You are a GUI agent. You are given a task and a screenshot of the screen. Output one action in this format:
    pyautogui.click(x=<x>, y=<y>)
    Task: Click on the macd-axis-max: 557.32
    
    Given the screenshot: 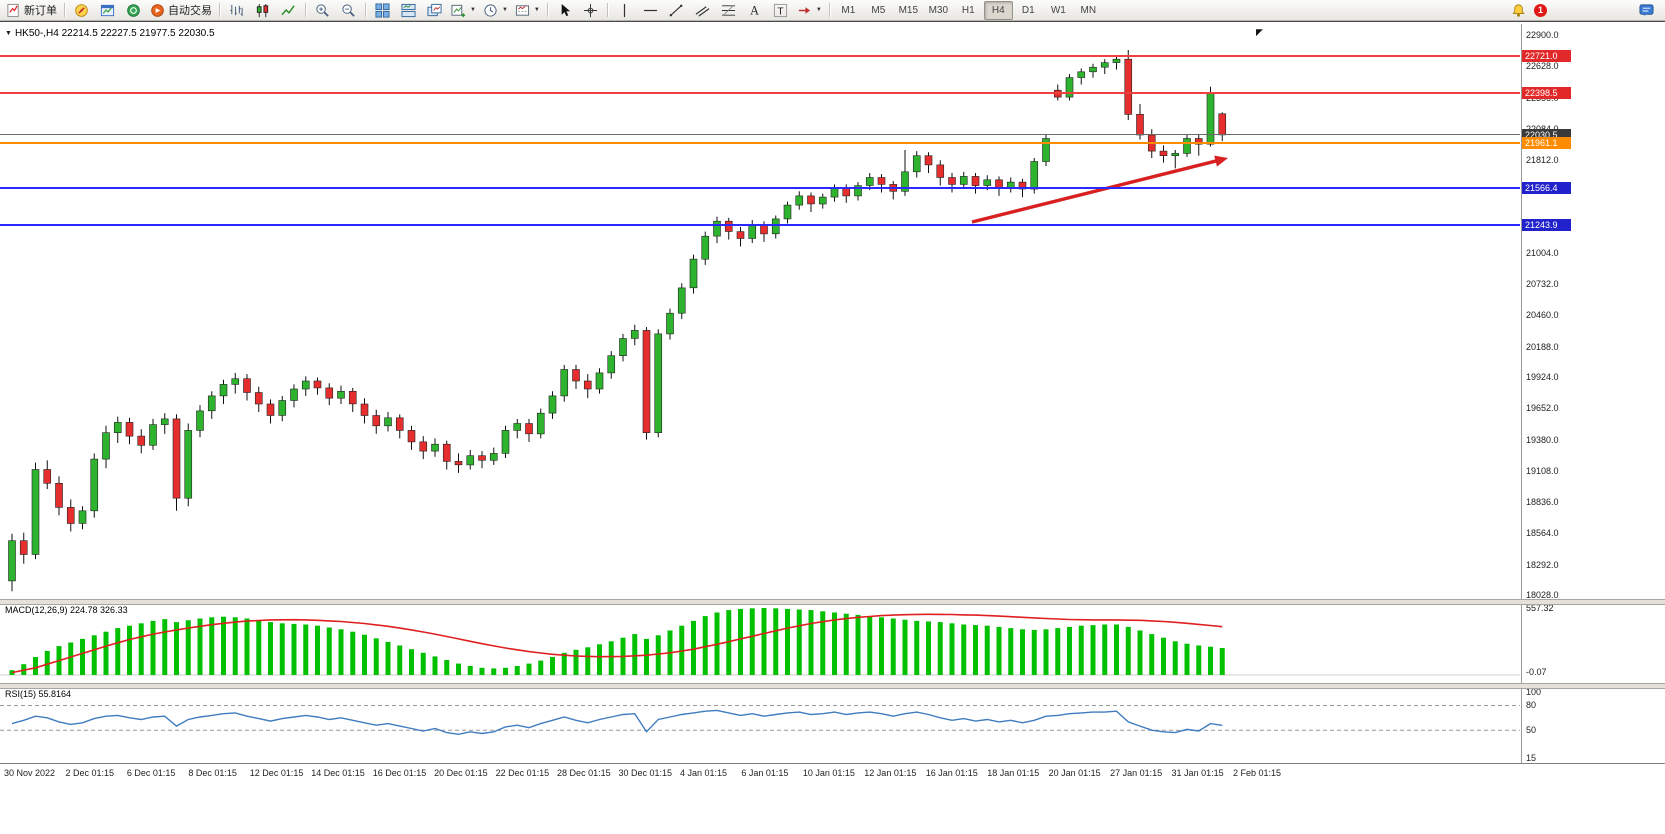 What is the action you would take?
    pyautogui.click(x=1540, y=608)
    